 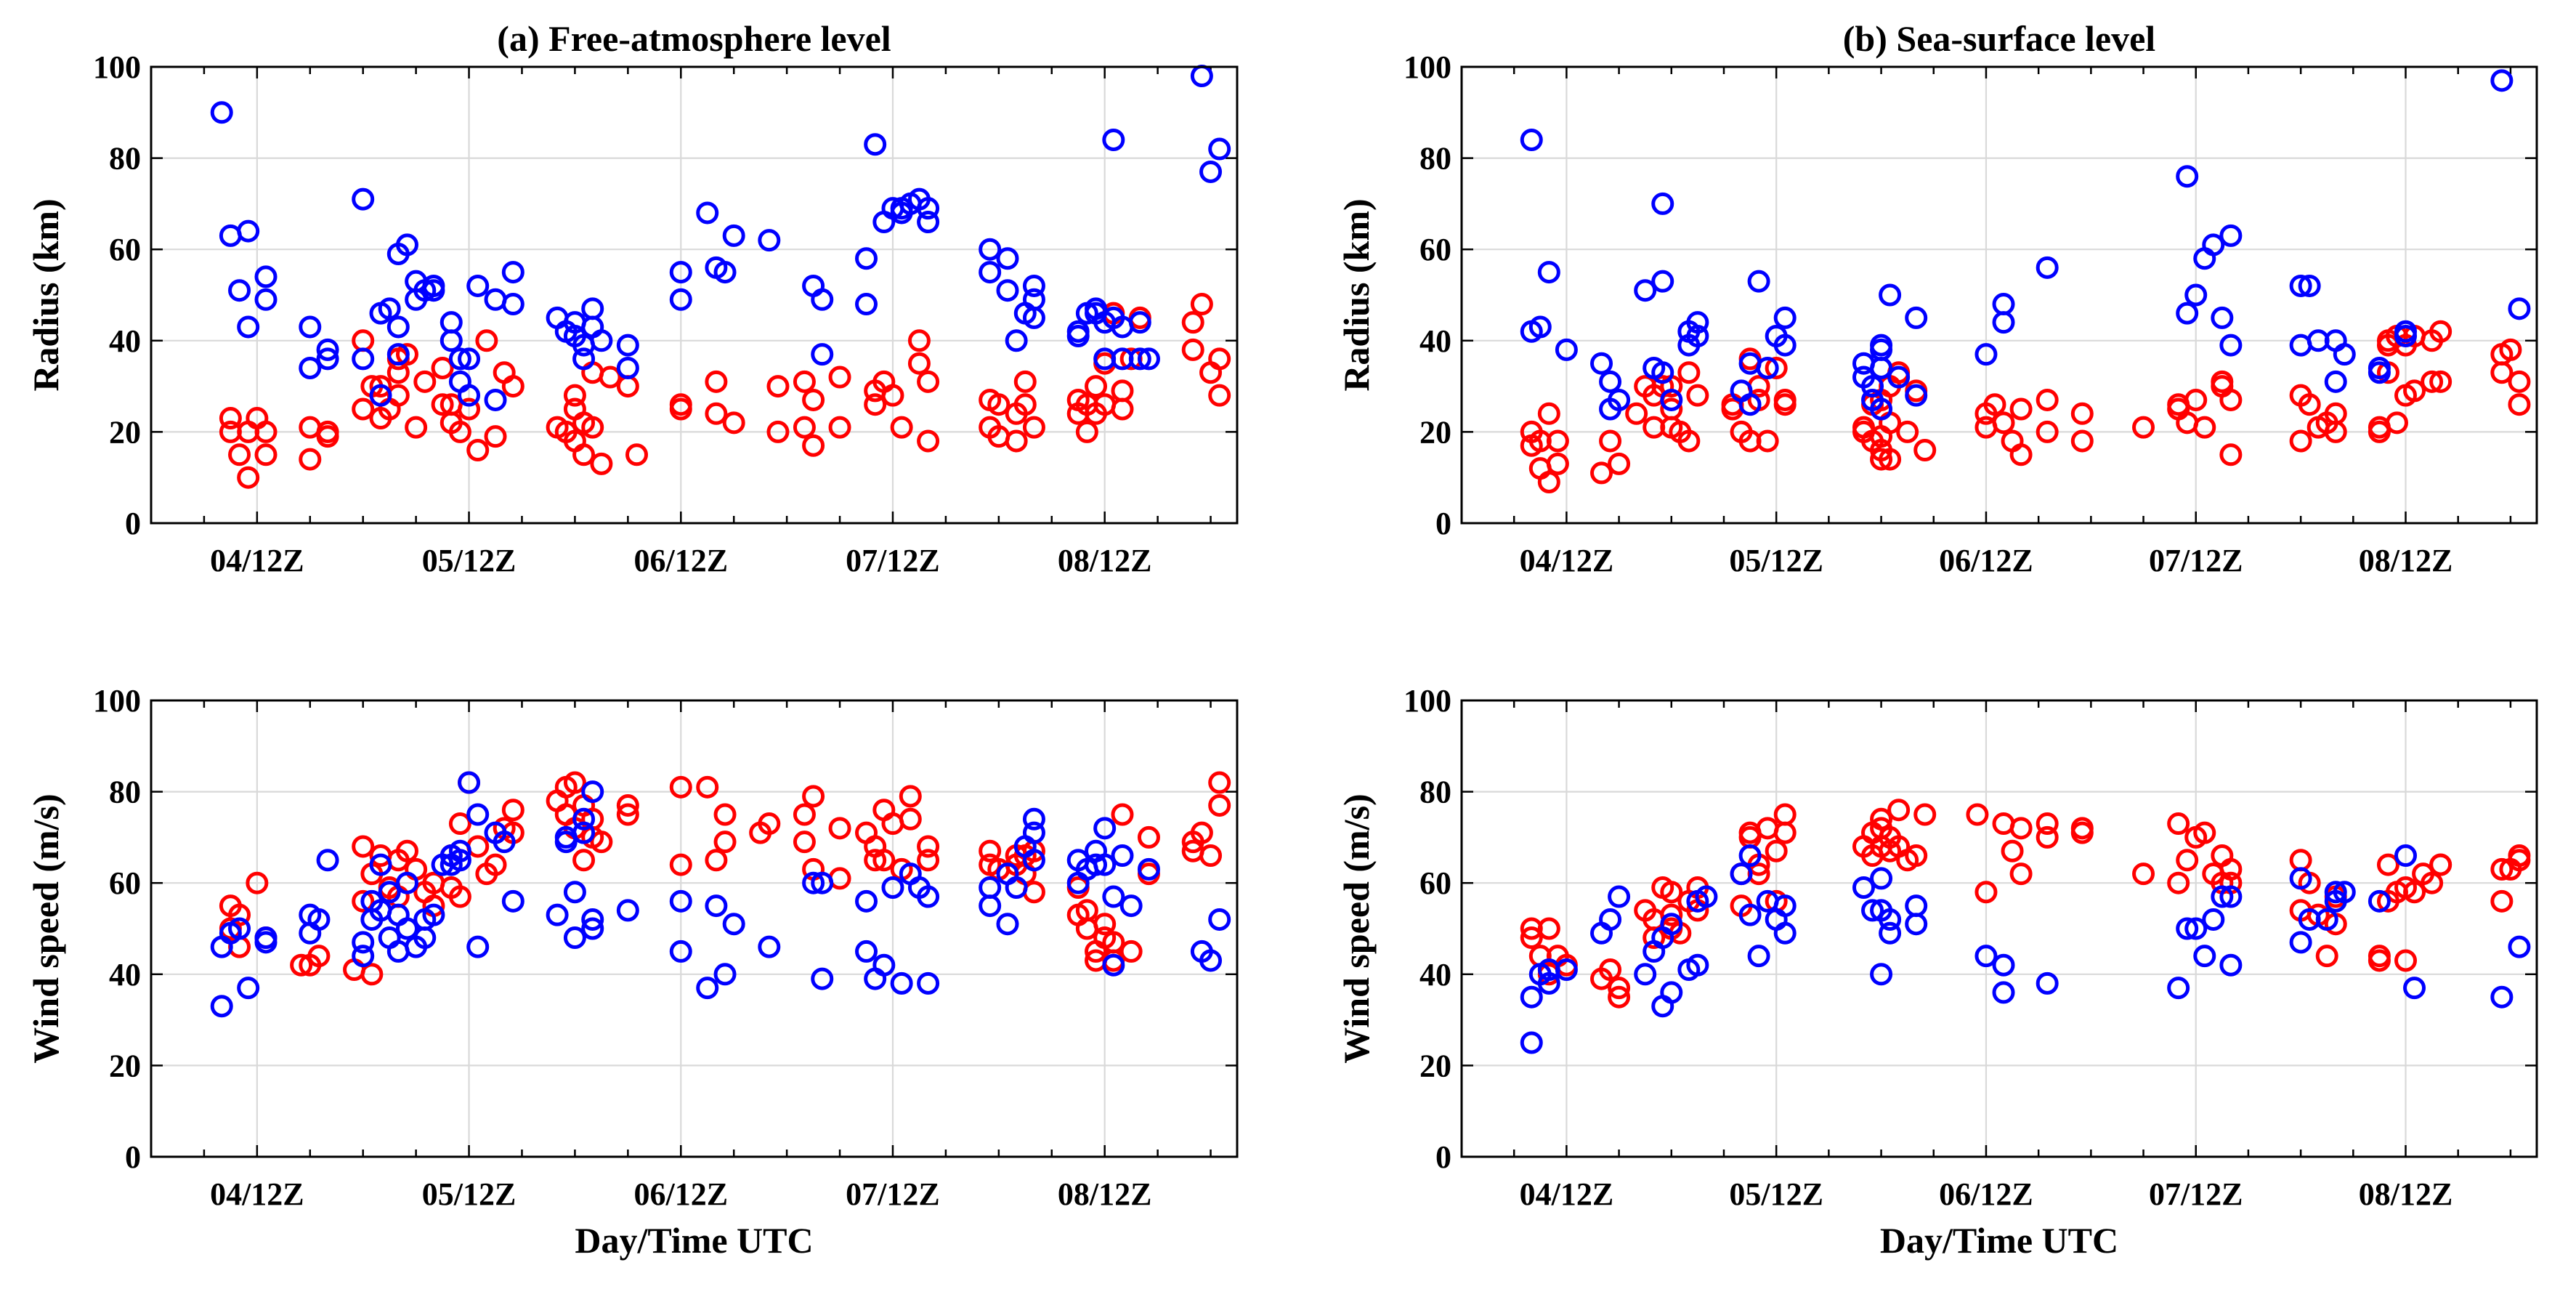 What do you see at coordinates (694, 928) in the screenshot?
I see `panel-a-wind-plot-area` at bounding box center [694, 928].